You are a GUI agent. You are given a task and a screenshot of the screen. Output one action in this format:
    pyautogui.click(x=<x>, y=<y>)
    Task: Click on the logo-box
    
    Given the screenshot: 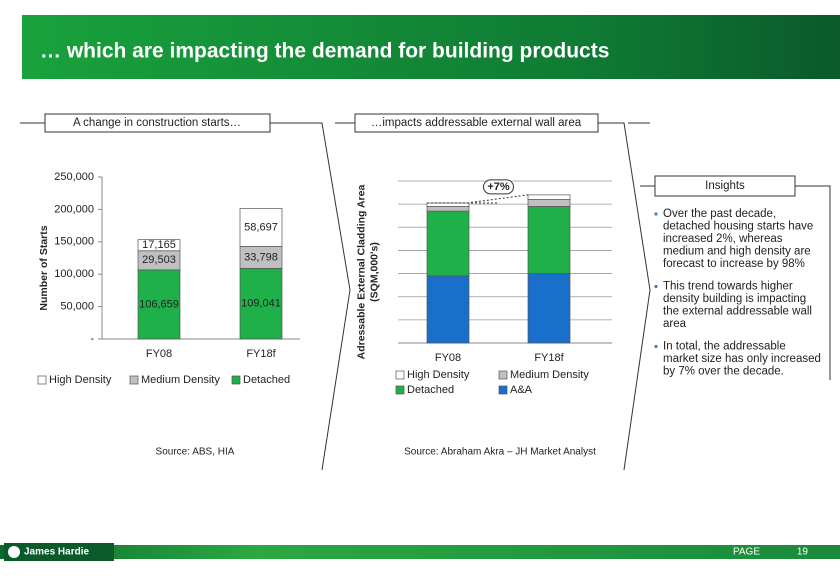 What is the action you would take?
    pyautogui.click(x=59, y=552)
    